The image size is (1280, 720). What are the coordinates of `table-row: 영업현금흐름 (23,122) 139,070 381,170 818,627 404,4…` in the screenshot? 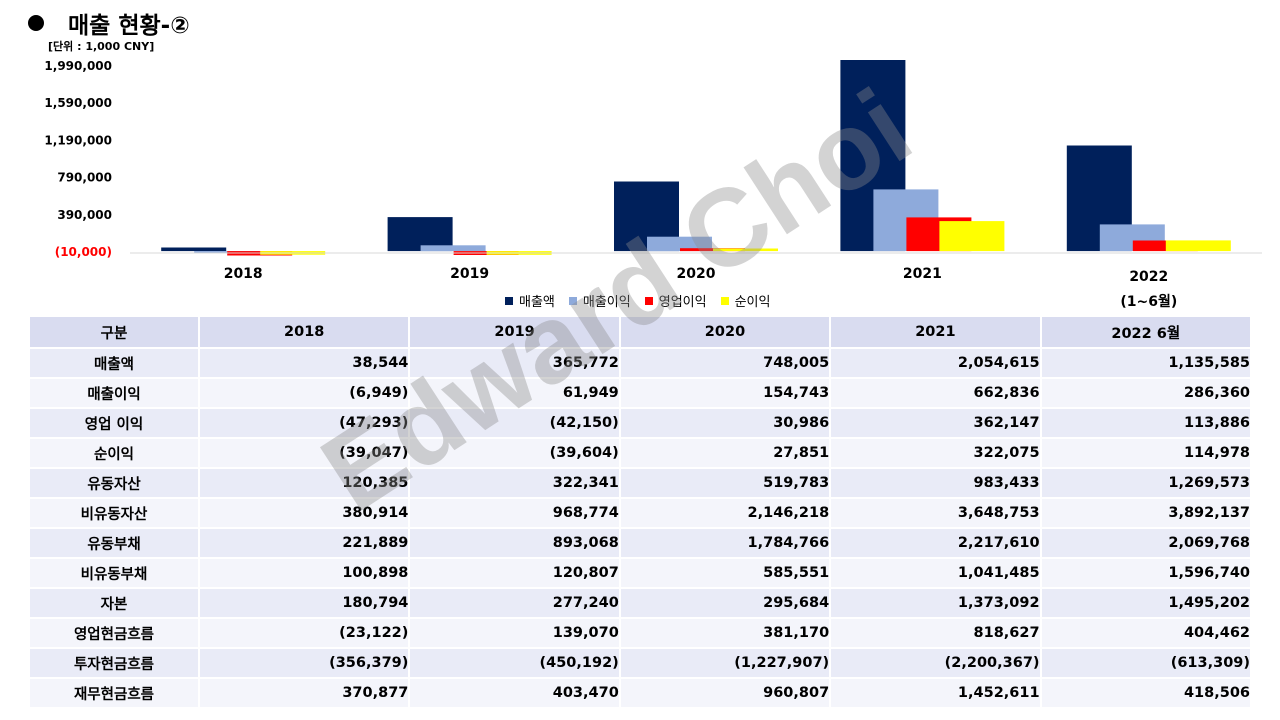 It's located at (640, 634).